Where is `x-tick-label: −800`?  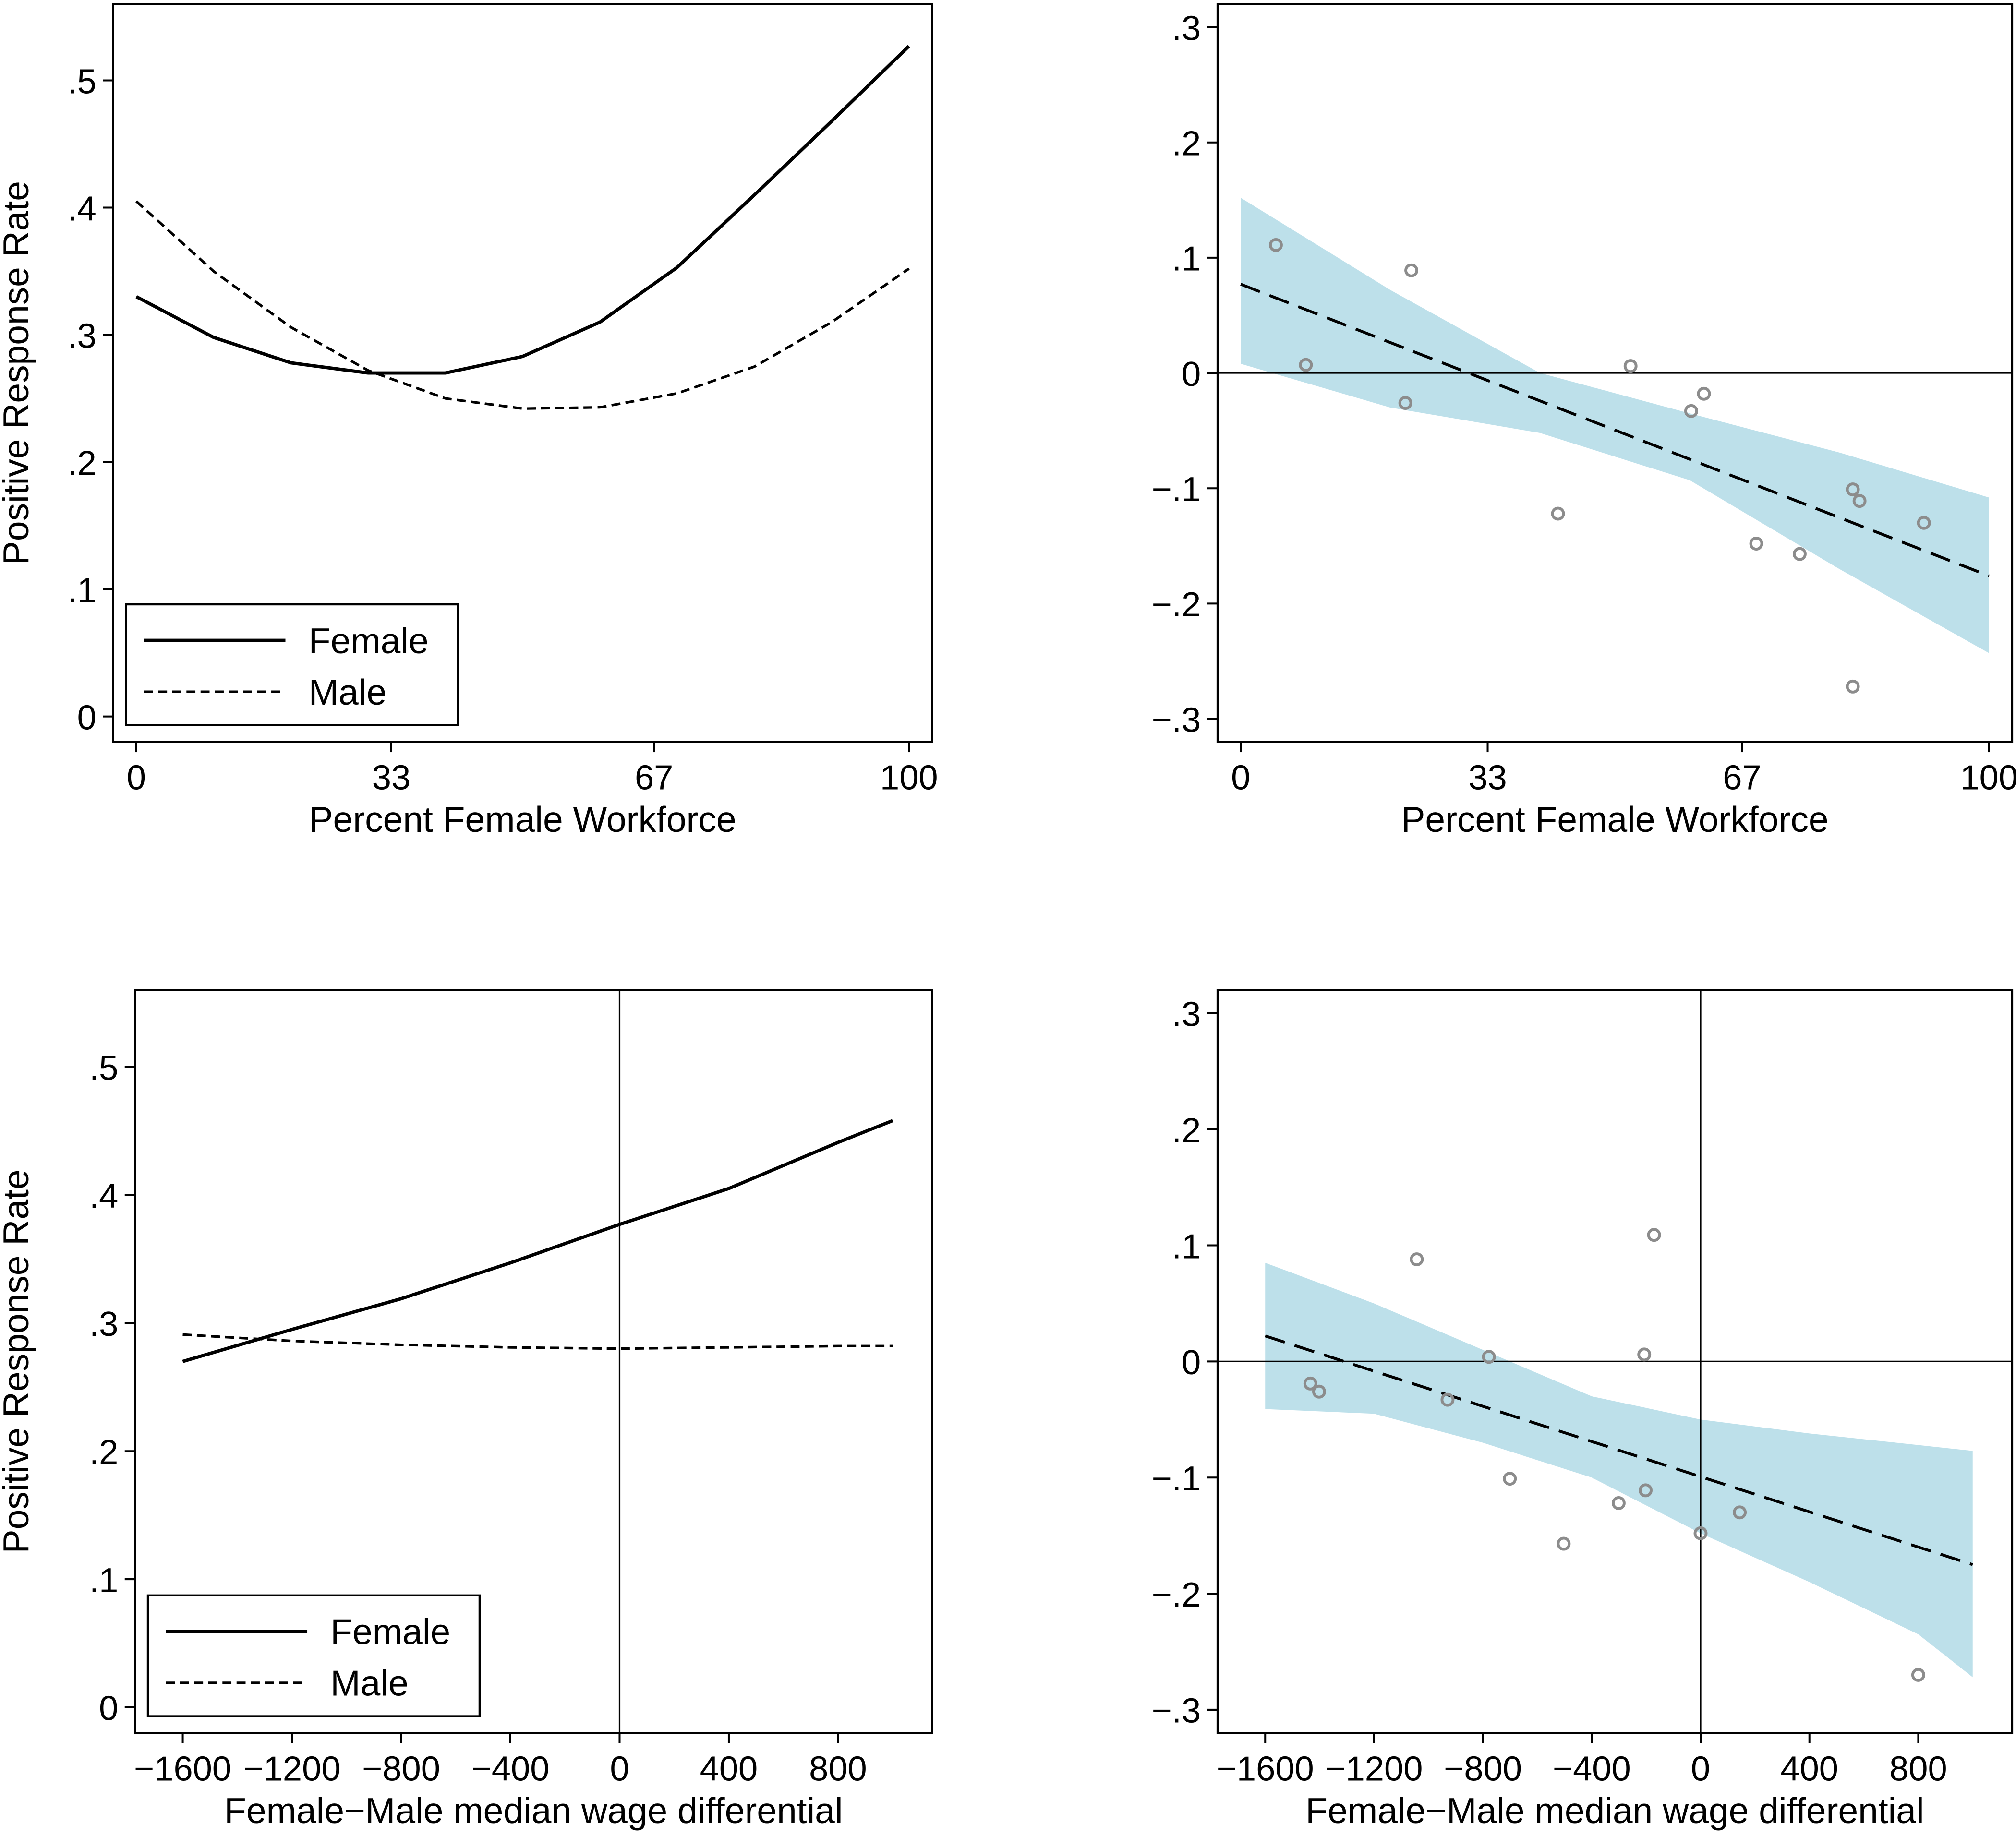 x-tick-label: −800 is located at coordinates (1483, 1769).